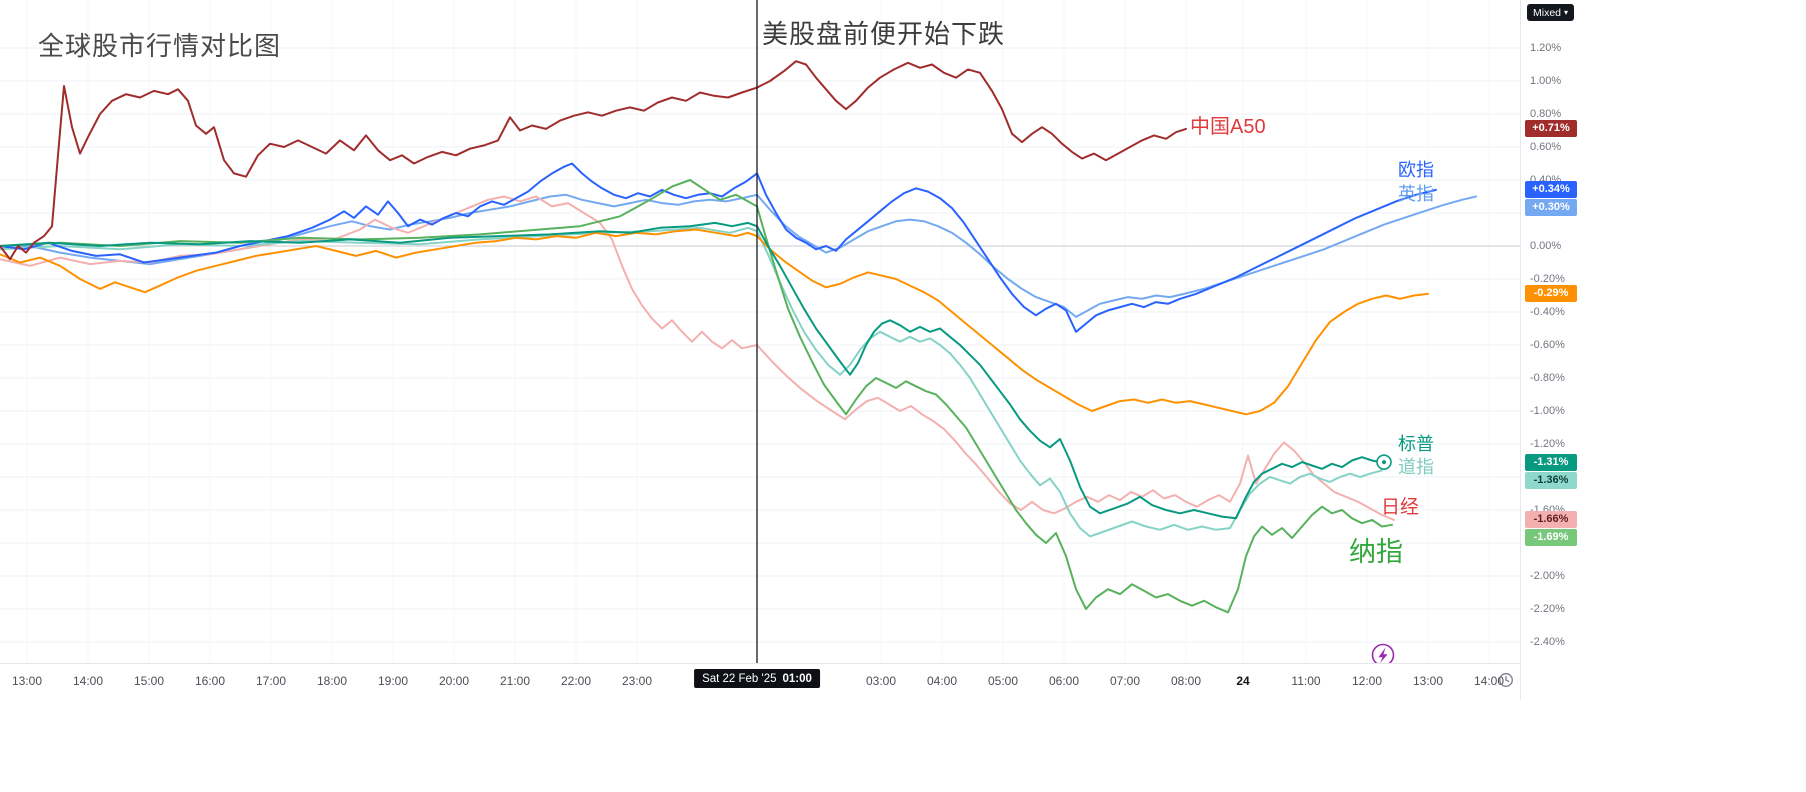 The image size is (1806, 792). What do you see at coordinates (1383, 653) in the screenshot?
I see `lightning-icon` at bounding box center [1383, 653].